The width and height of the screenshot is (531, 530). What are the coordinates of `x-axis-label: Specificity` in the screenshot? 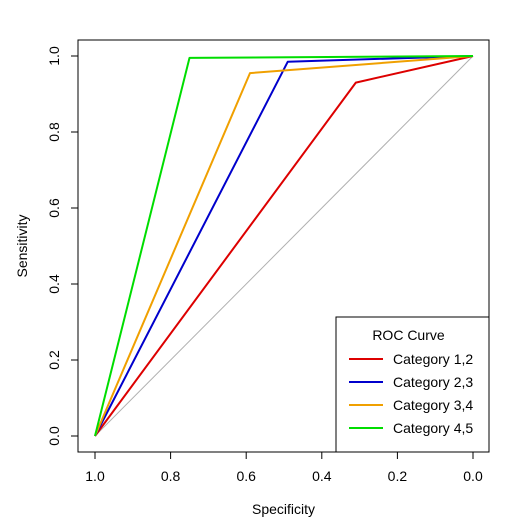 It's located at (283, 509).